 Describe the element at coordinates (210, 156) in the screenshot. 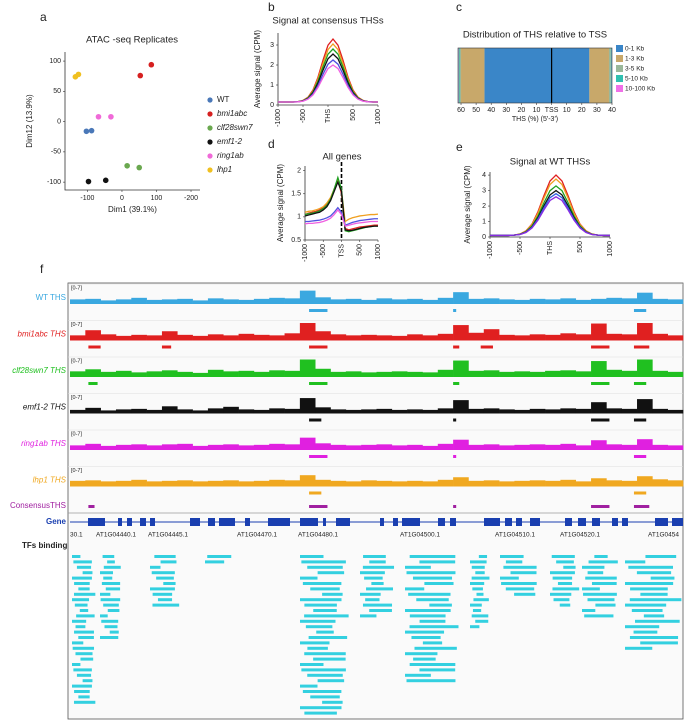

I see `legend-marker` at that location.